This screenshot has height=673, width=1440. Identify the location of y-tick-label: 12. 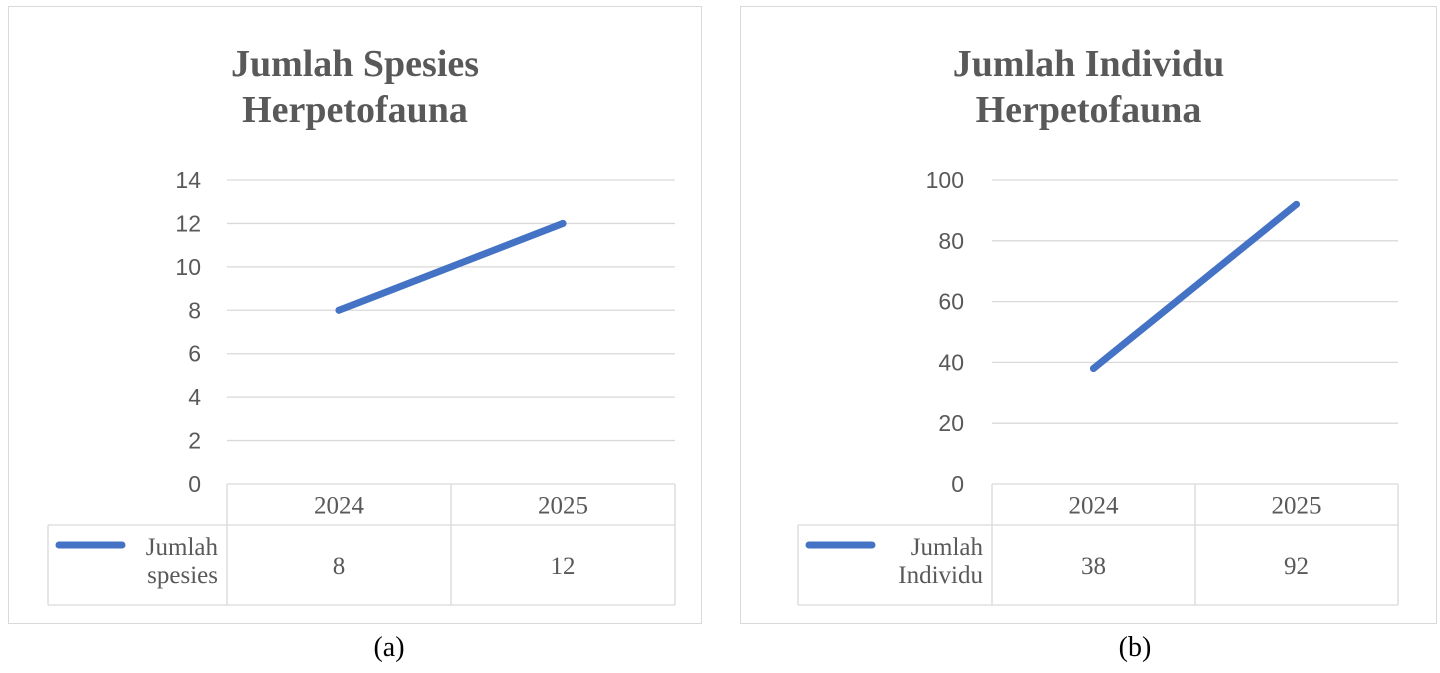
(188, 223).